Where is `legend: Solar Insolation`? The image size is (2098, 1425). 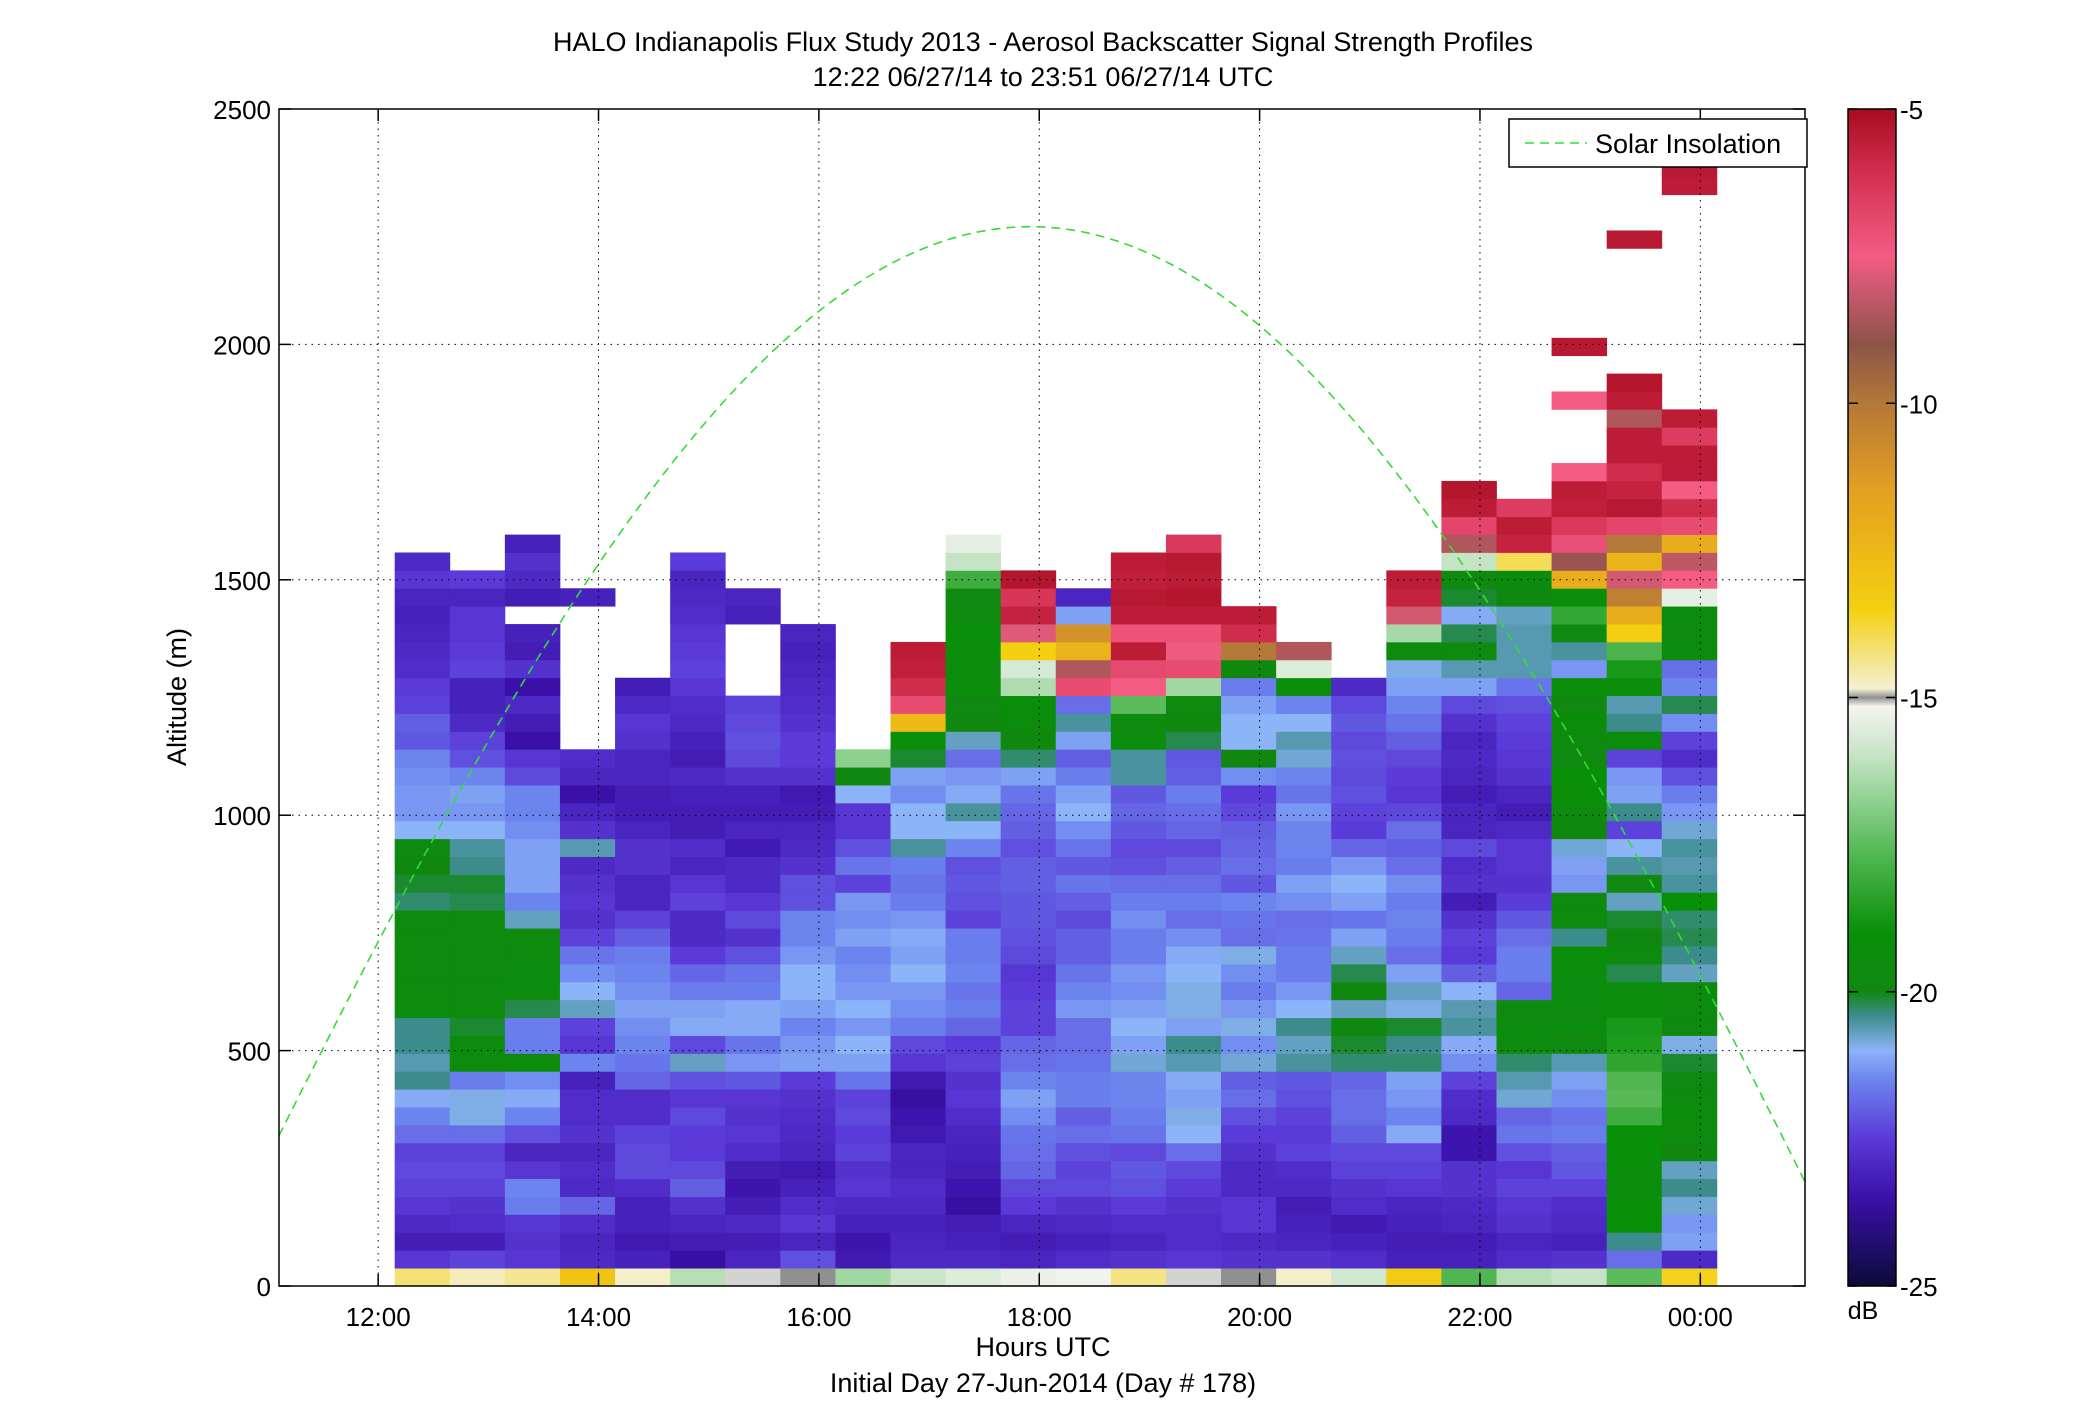 legend: Solar Insolation is located at coordinates (1658, 143).